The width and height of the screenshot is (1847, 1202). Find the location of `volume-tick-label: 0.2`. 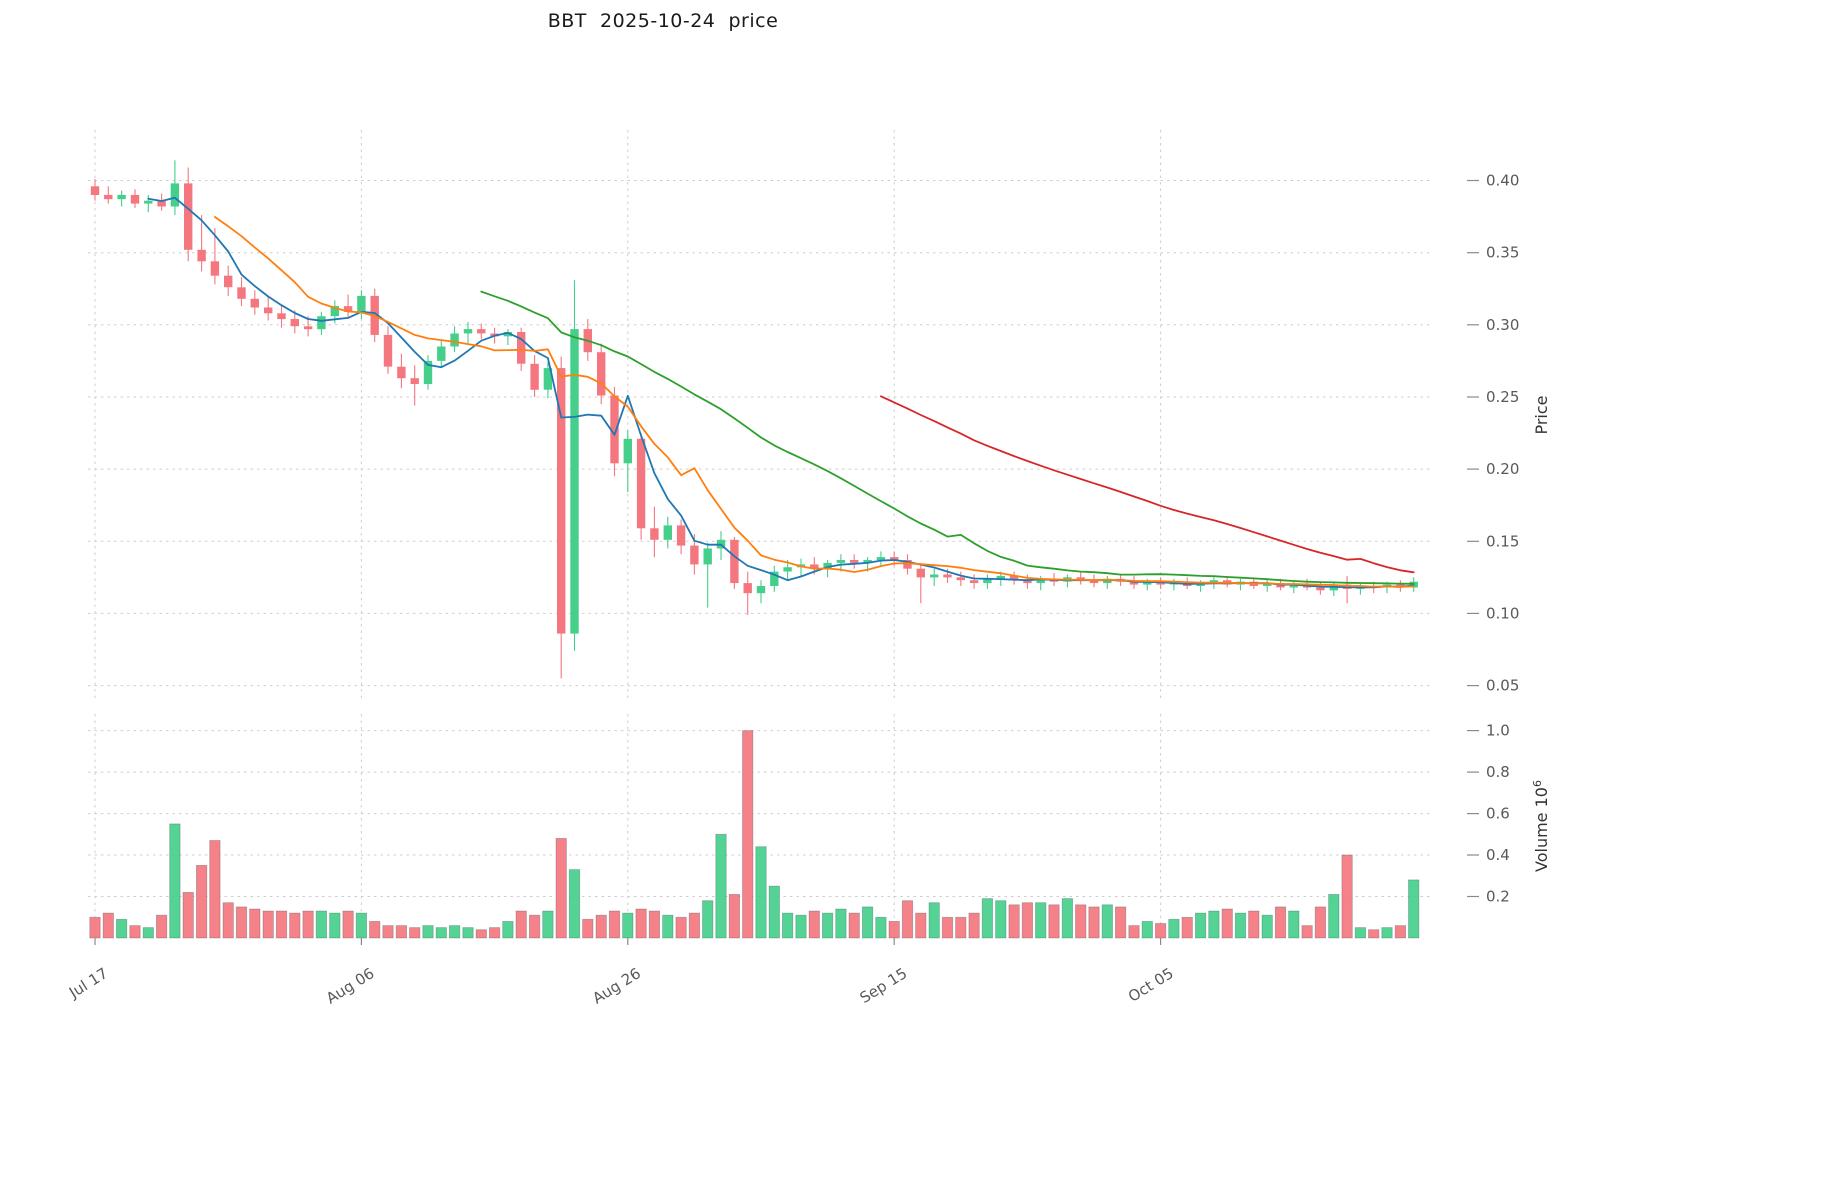

volume-tick-label: 0.2 is located at coordinates (1498, 897).